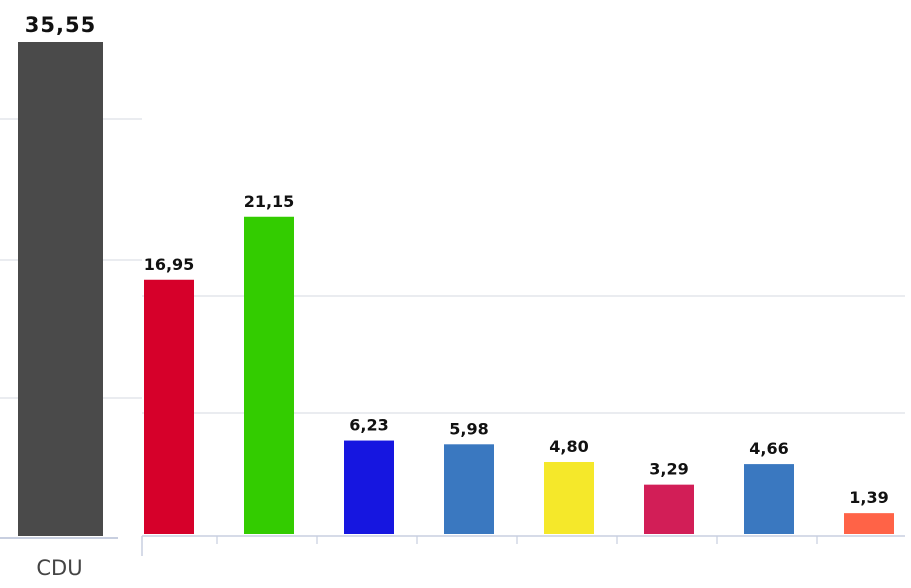  What do you see at coordinates (368, 425) in the screenshot?
I see `data-label: 6,23` at bounding box center [368, 425].